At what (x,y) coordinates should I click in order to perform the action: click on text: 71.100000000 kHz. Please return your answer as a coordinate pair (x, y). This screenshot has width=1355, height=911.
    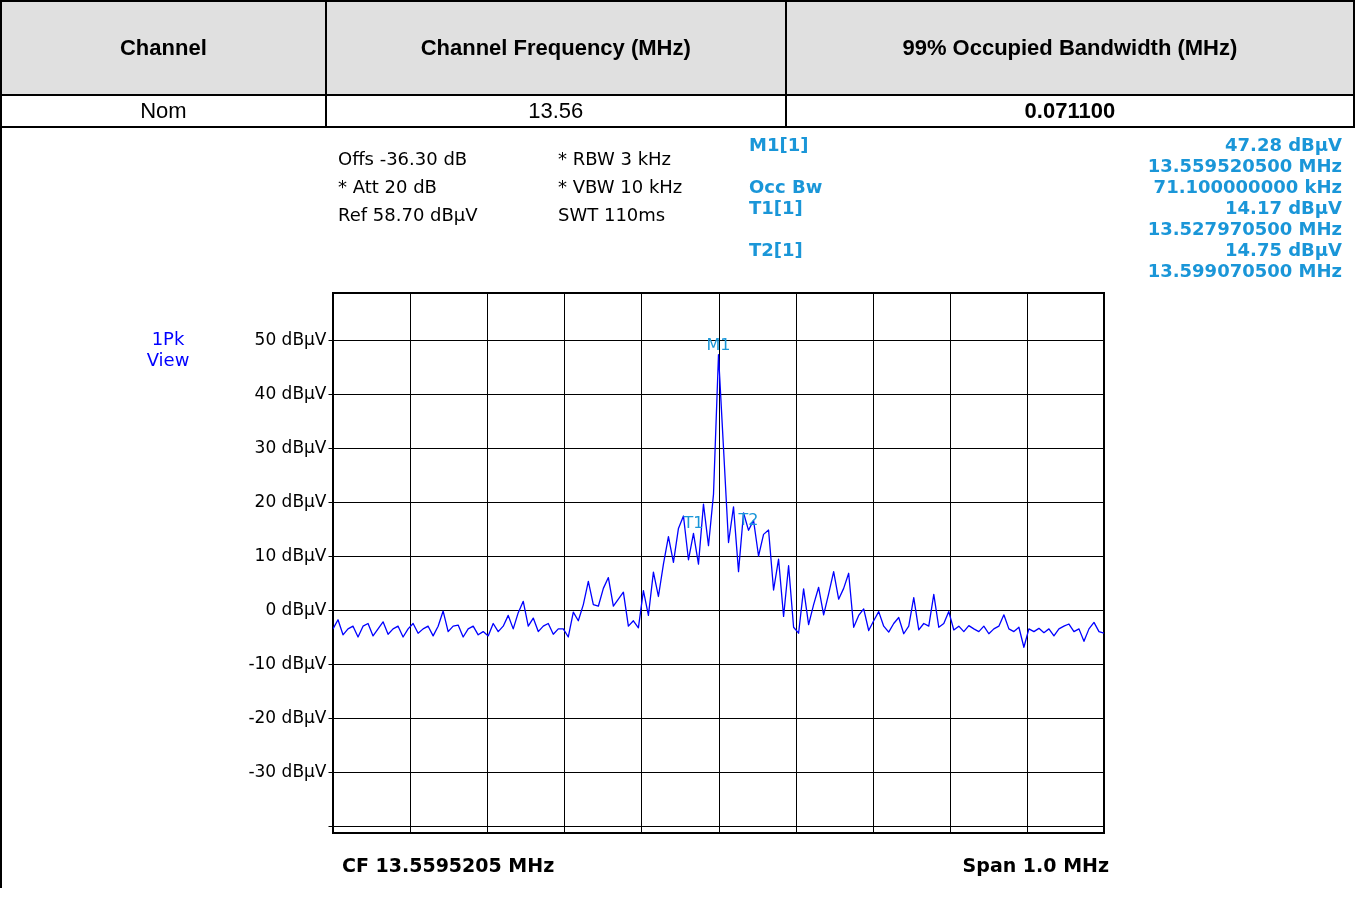
    Looking at the image, I should click on (1247, 186).